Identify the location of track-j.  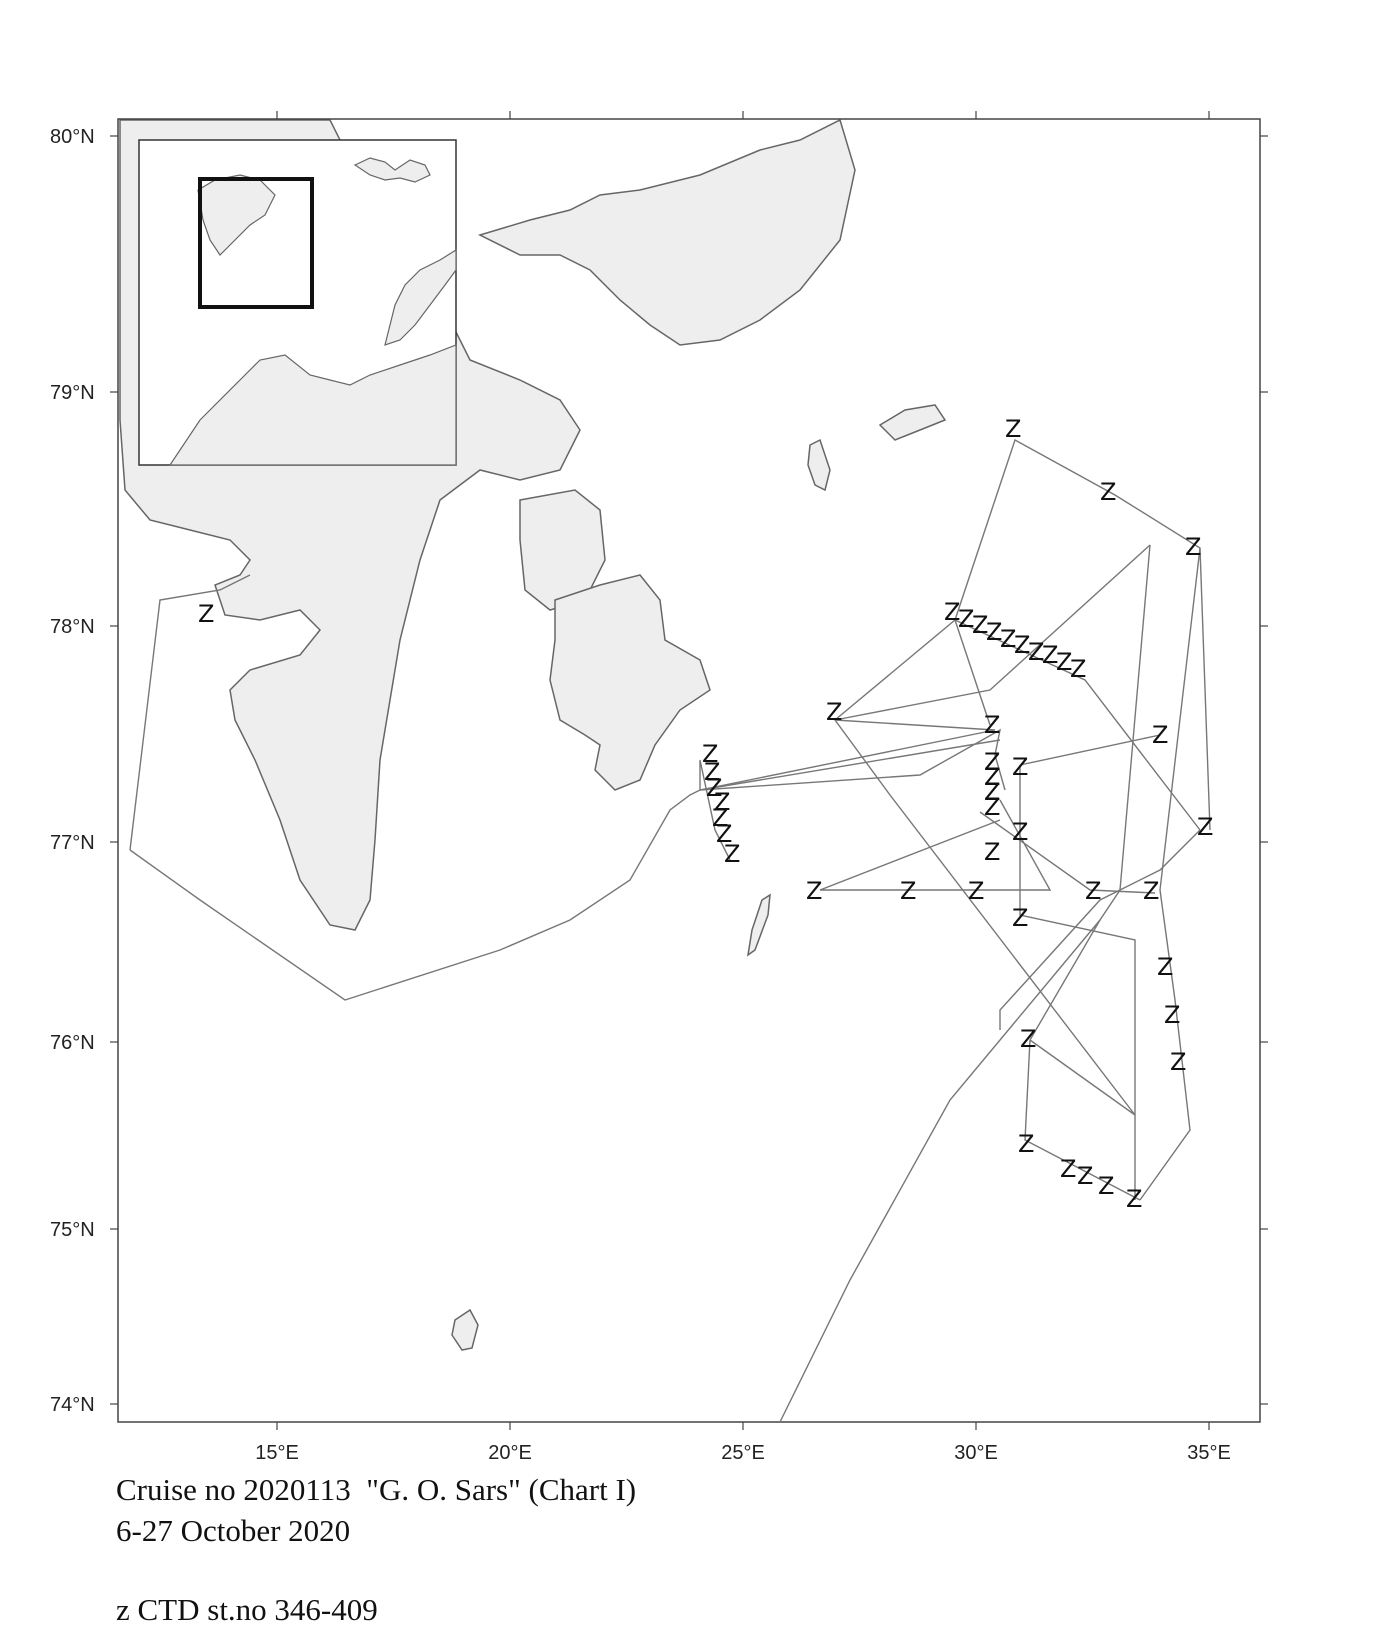
(1082, 1120).